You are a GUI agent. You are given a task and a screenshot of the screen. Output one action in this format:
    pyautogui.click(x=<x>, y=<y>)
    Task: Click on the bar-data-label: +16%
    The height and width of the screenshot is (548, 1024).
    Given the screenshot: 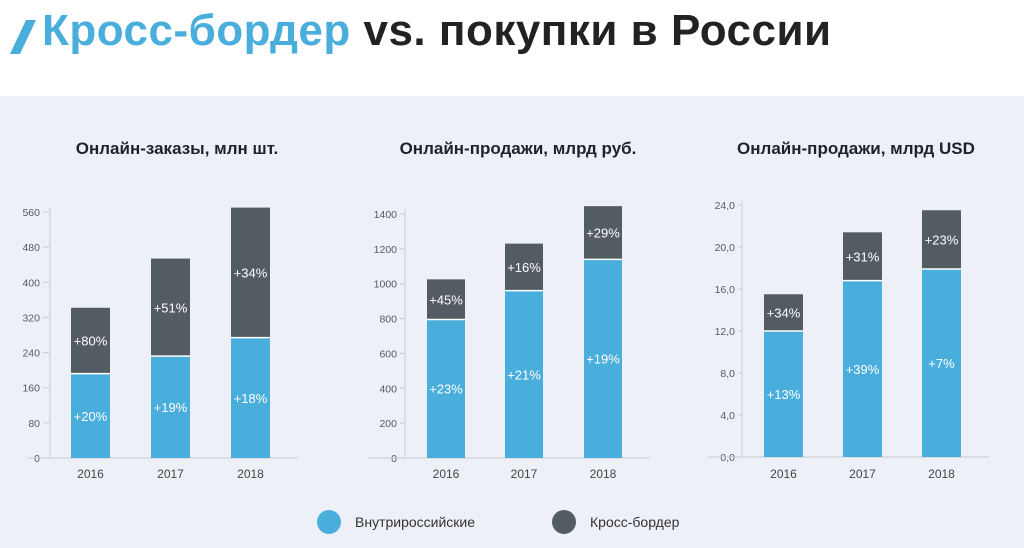 What is the action you would take?
    pyautogui.click(x=524, y=267)
    